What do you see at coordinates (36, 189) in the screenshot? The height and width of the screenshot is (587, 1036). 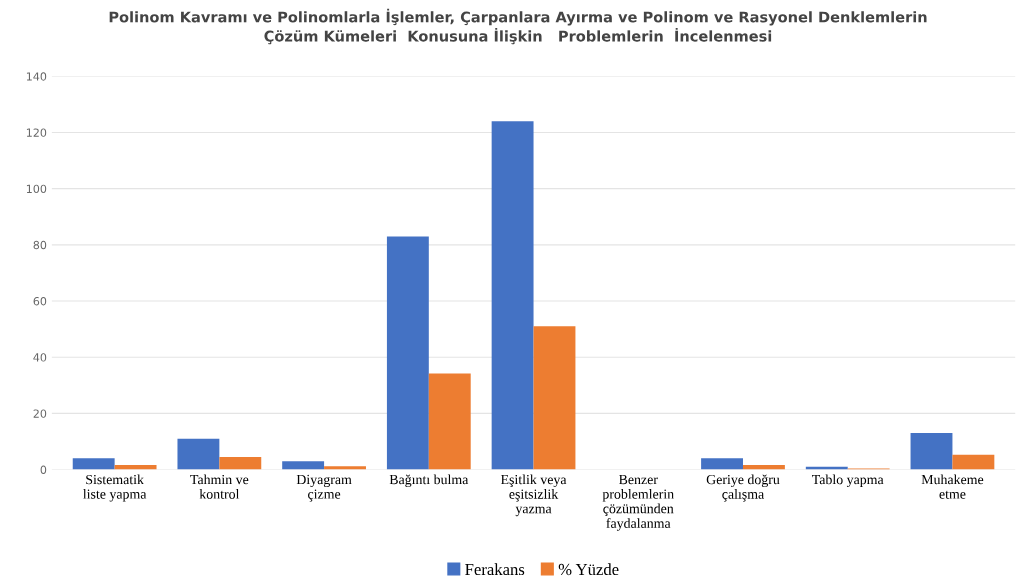 I see `y-tick-label: 100` at bounding box center [36, 189].